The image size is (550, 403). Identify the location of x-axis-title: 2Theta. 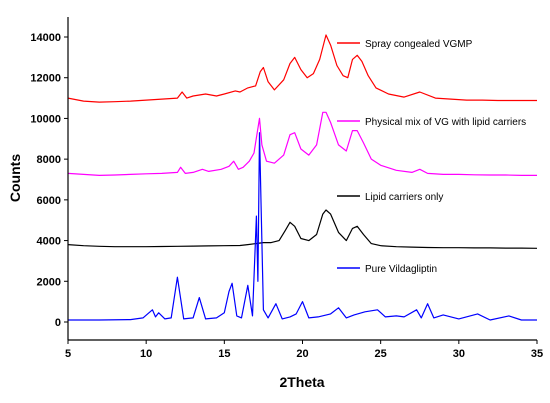
(301, 382).